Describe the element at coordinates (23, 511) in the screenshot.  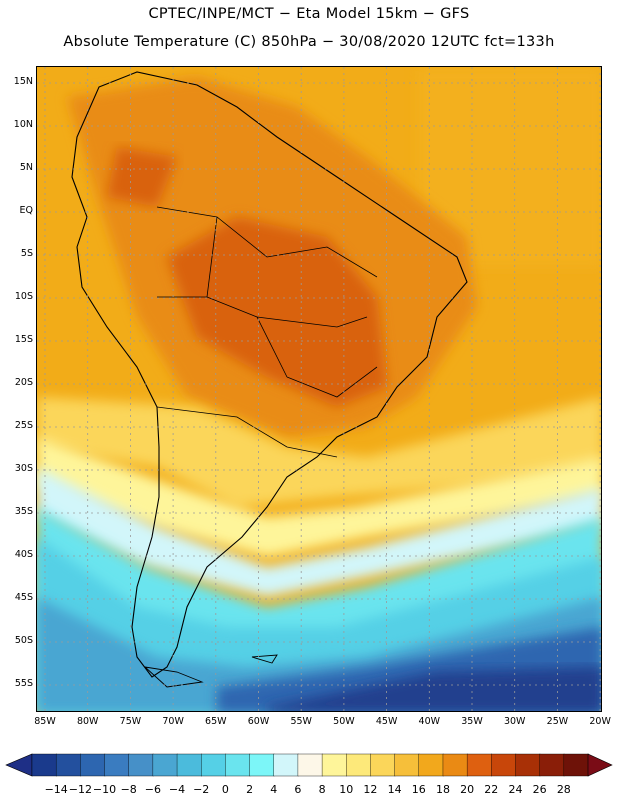
I see `lat-label: 35S` at that location.